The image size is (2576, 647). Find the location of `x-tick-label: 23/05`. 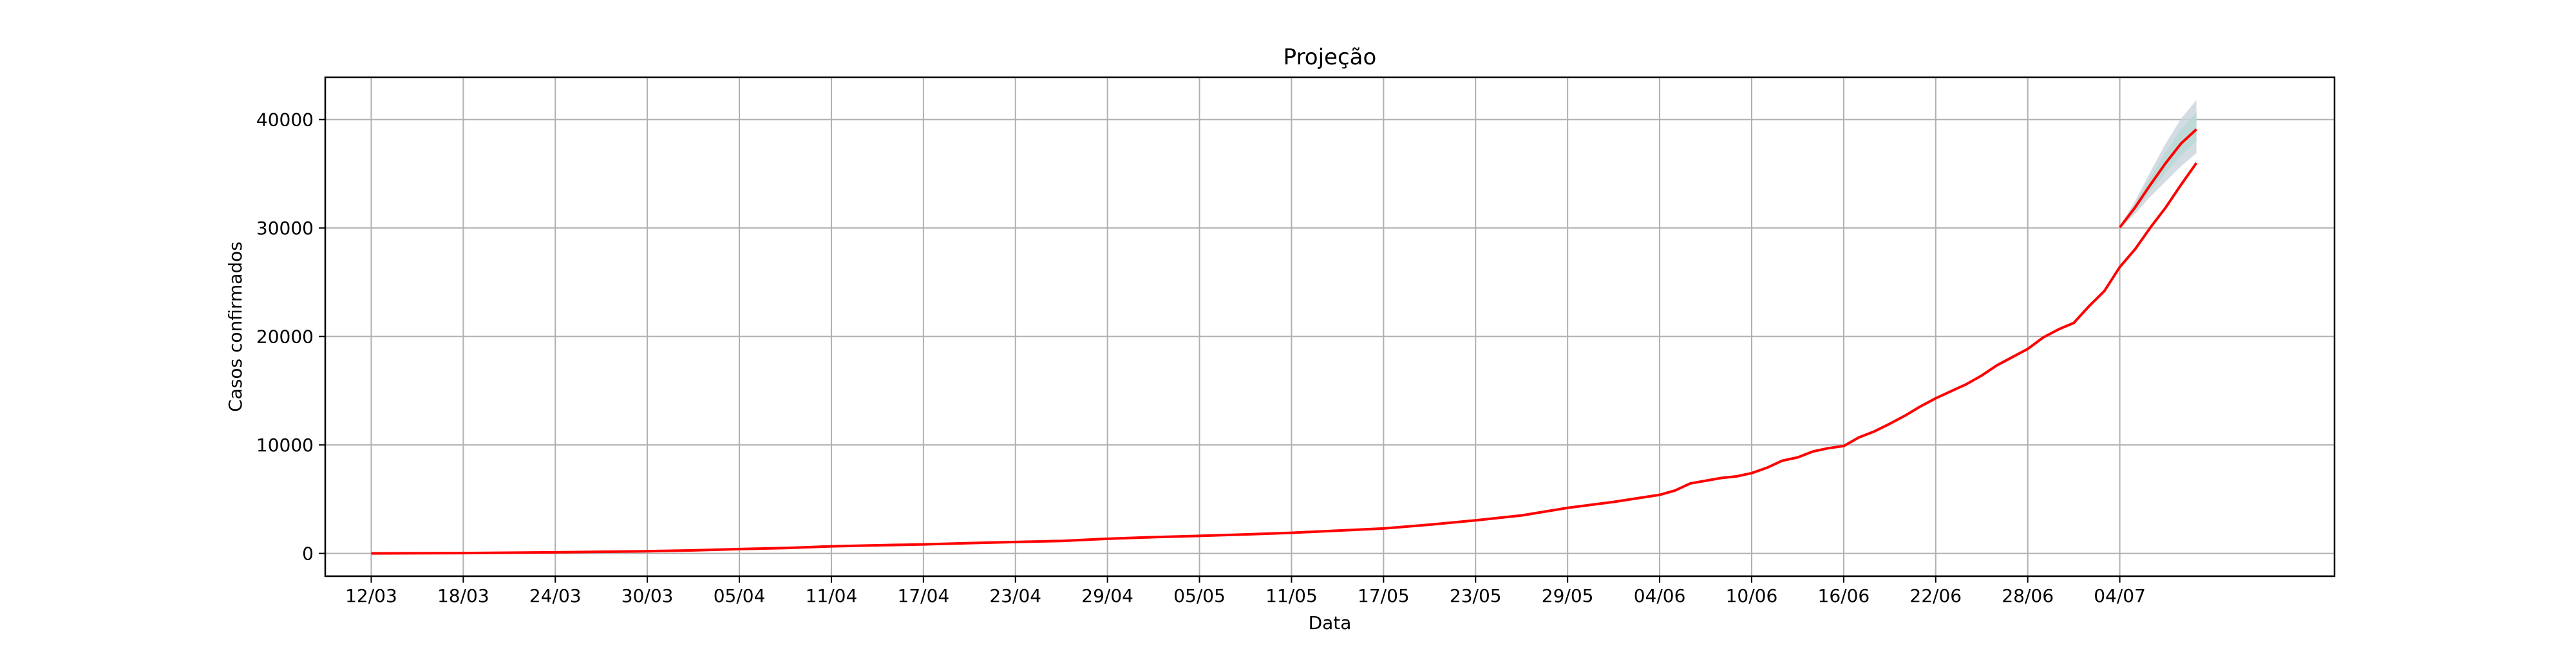

x-tick-label: 23/05 is located at coordinates (1476, 595).